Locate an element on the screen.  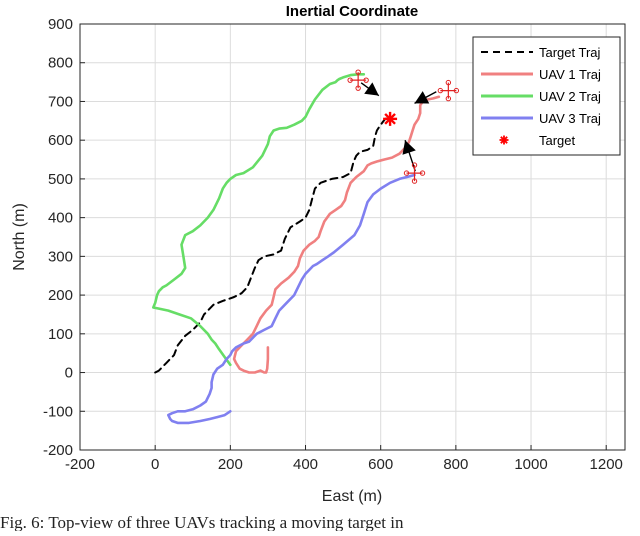
y-tick-label: -200 is located at coordinates (58, 450).